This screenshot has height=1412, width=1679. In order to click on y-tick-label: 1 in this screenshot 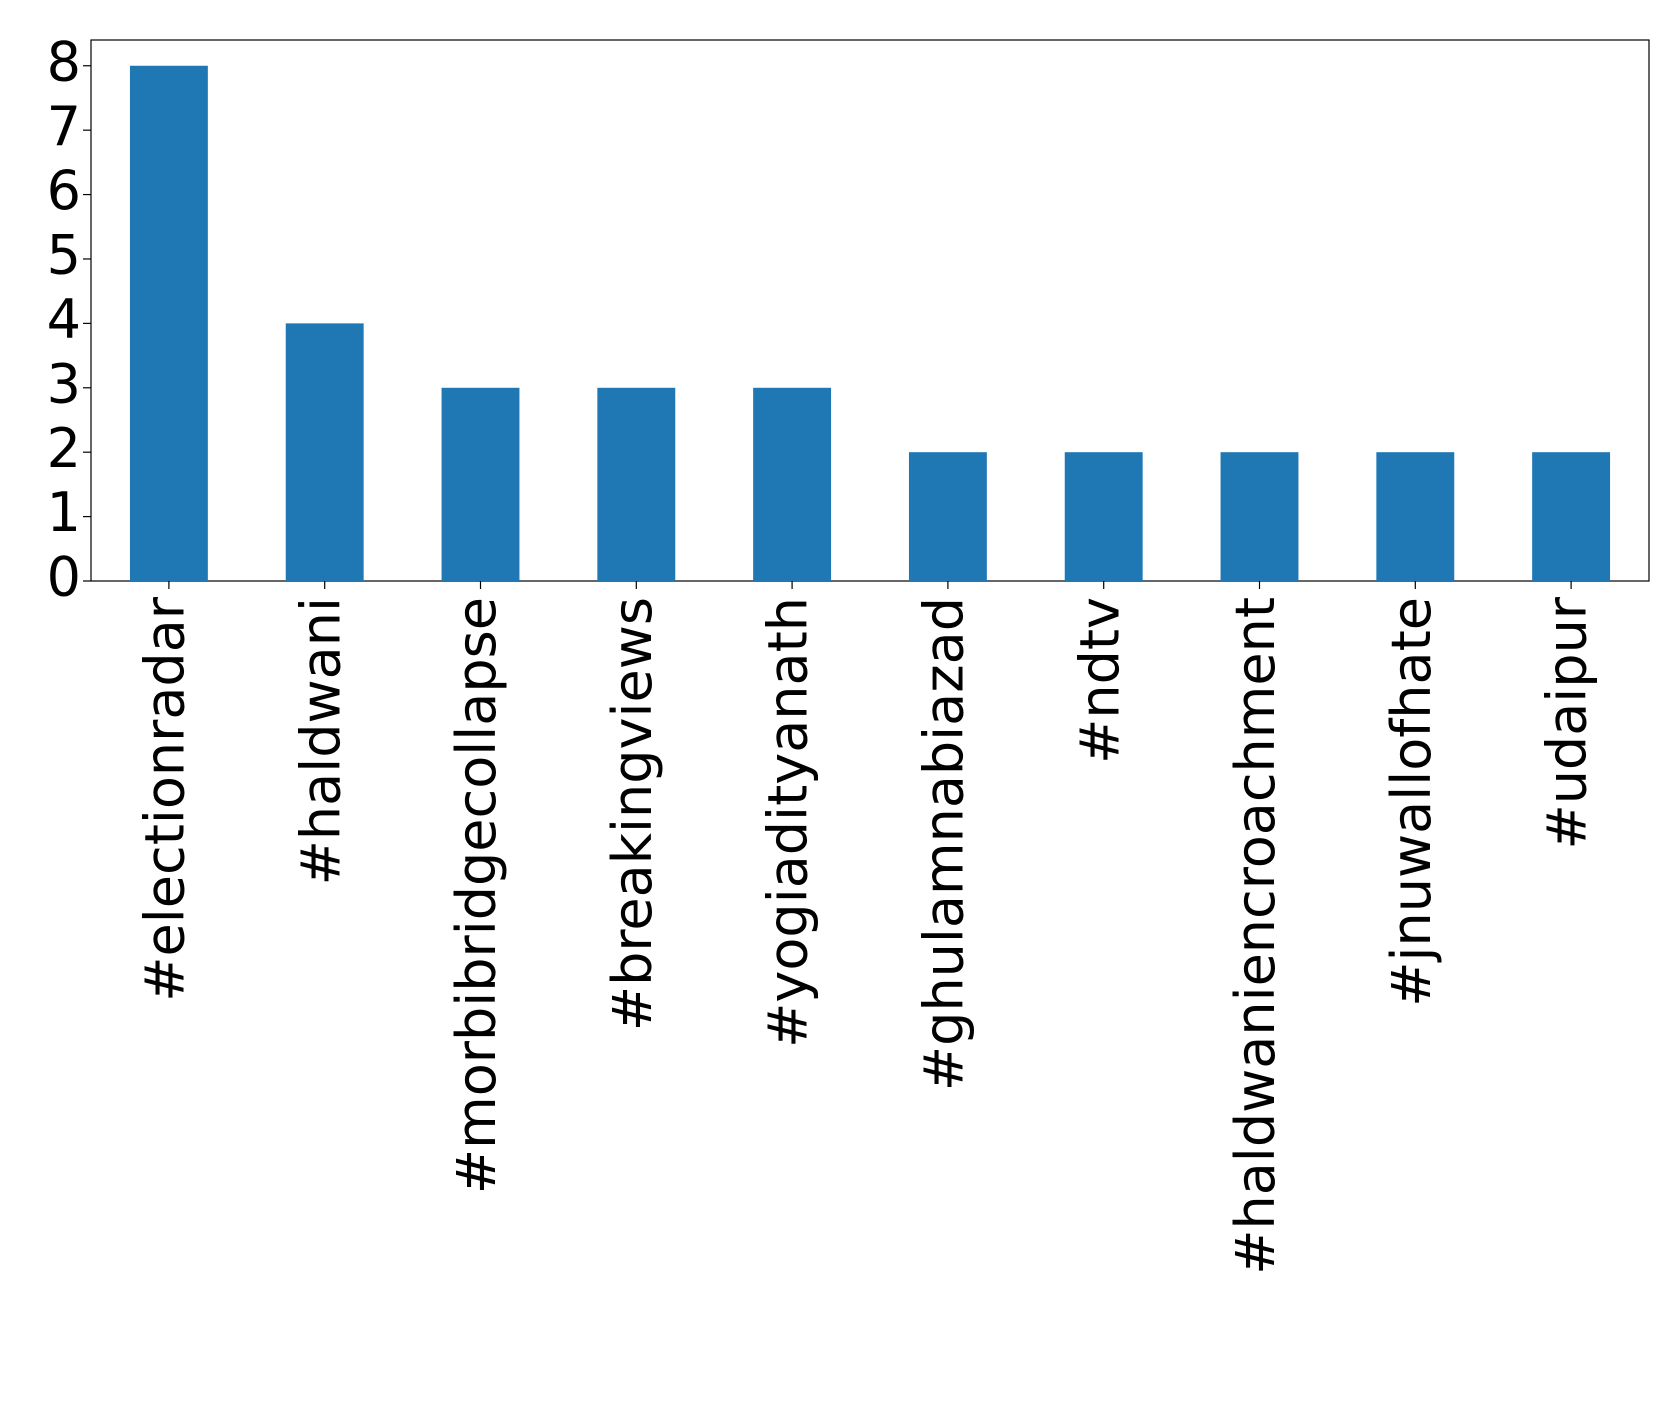, I will do `click(64, 512)`.